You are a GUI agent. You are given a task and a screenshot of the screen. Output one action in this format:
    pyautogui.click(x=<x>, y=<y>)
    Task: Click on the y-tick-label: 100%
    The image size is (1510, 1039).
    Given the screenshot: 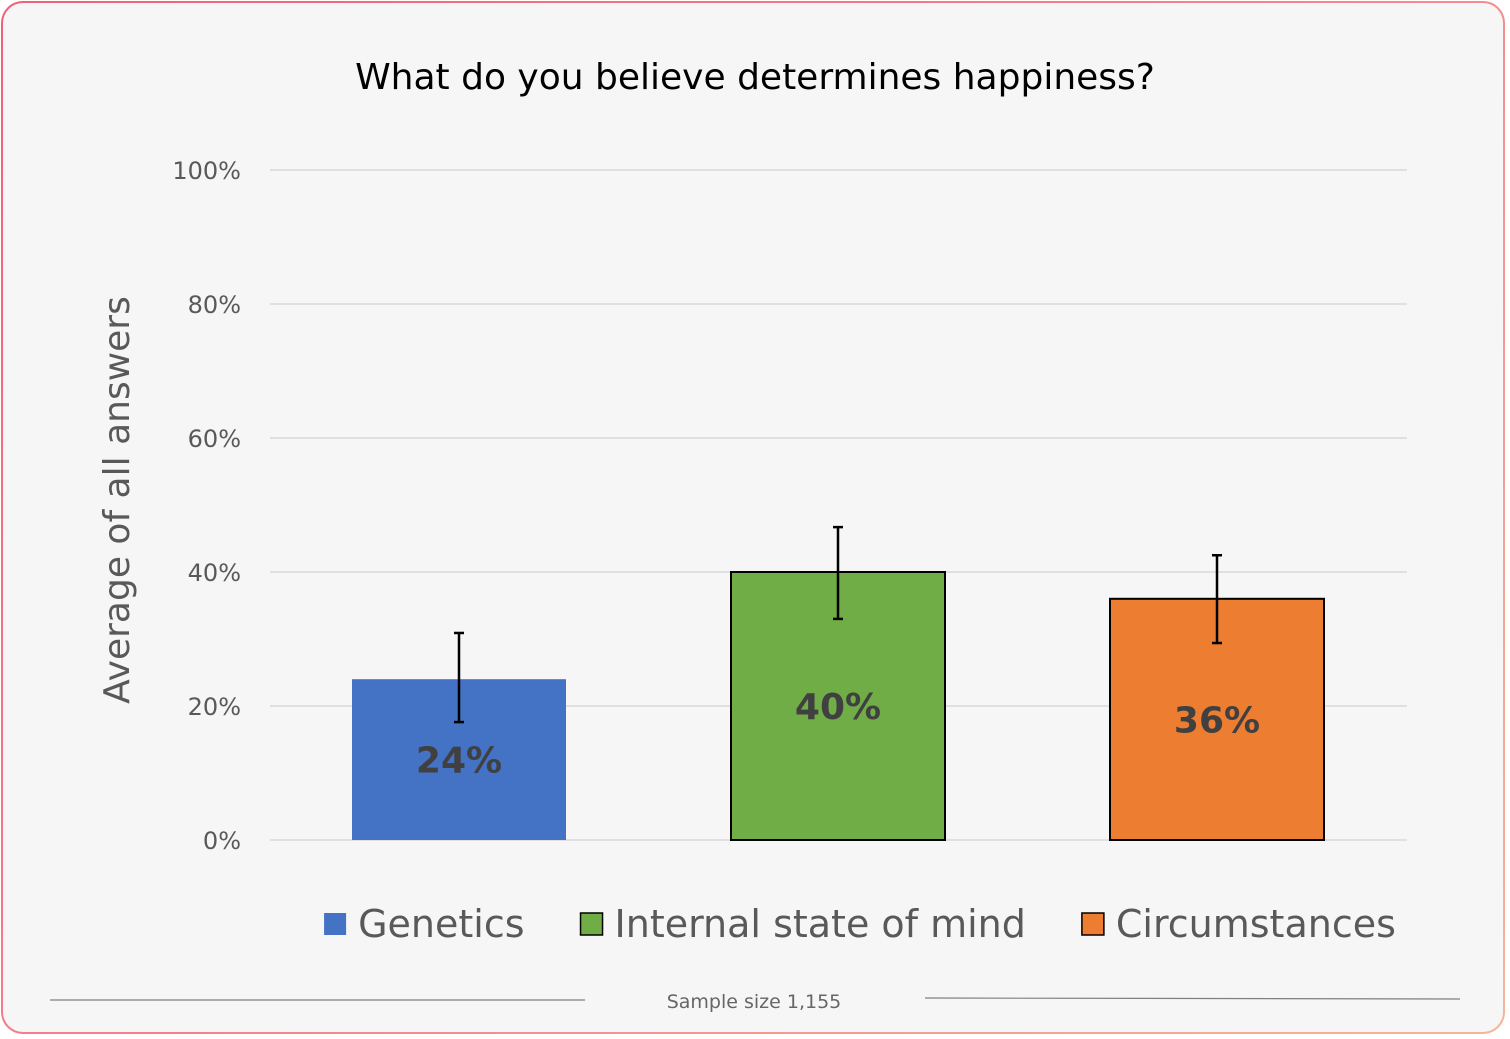 What is the action you would take?
    pyautogui.click(x=206, y=171)
    